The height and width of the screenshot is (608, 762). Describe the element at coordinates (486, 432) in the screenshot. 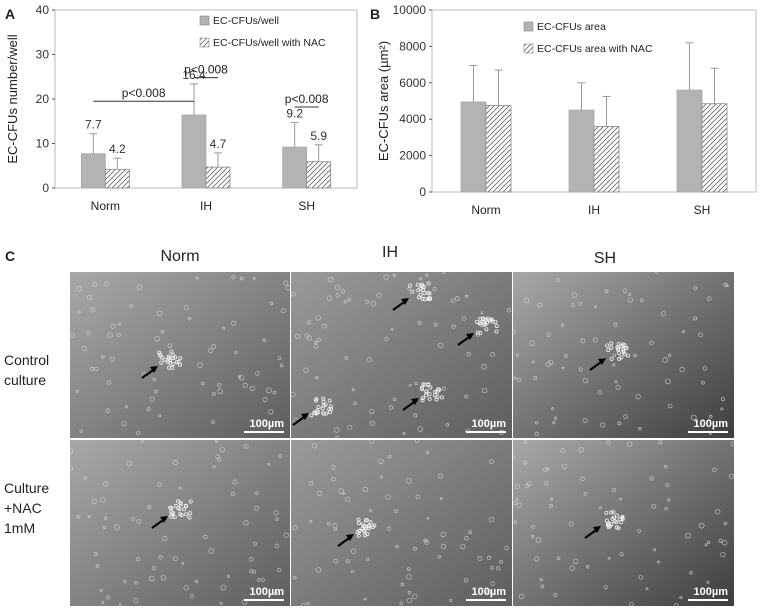

I see `scale-bar` at that location.